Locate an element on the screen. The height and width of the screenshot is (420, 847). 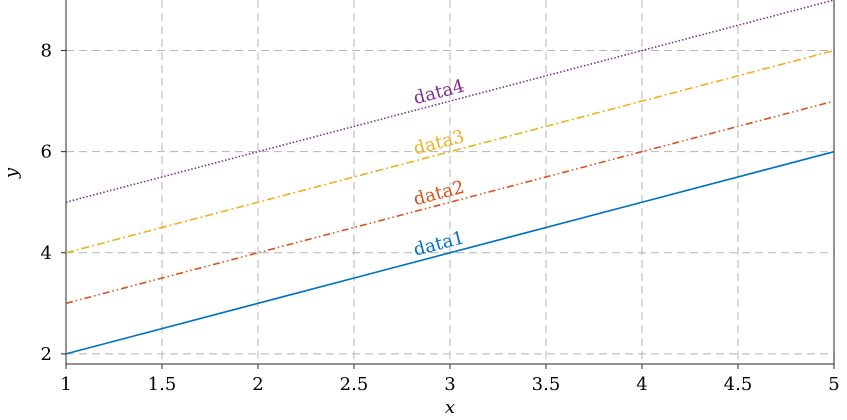
y-axis-label: y is located at coordinates (11, 173).